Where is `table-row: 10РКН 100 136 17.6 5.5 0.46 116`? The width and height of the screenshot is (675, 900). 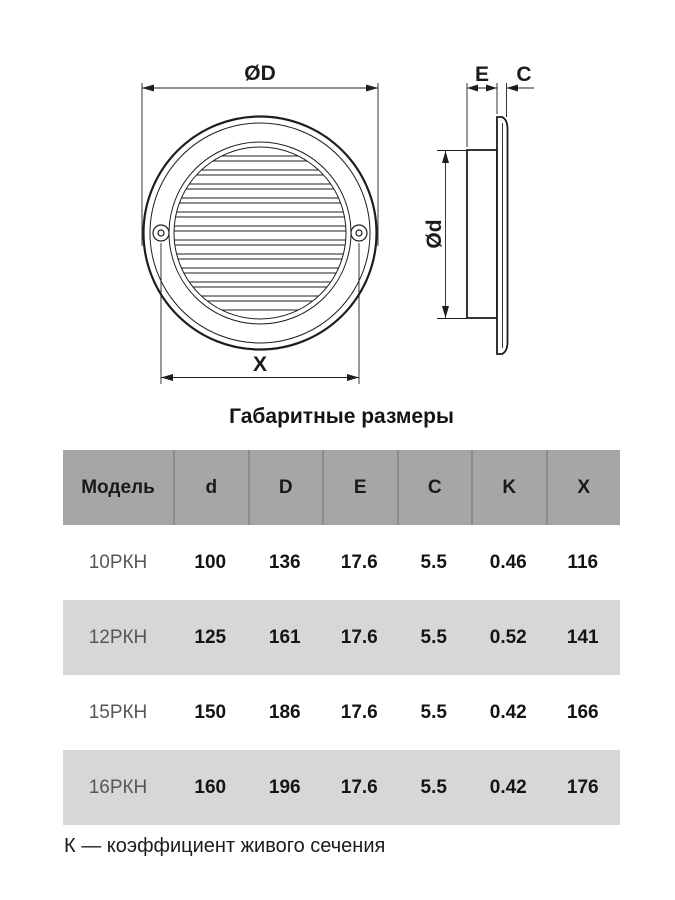
table-row: 10РКН 100 136 17.6 5.5 0.46 116 is located at coordinates (341, 562).